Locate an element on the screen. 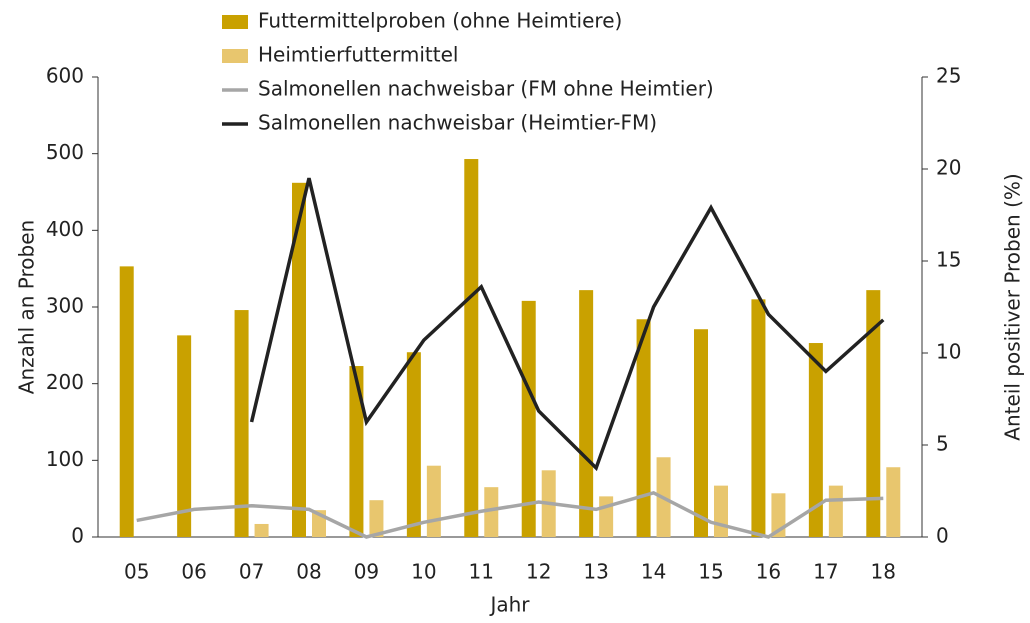 Image resolution: width=1030 pixels, height=623 pixels. x-tick-label: 12 is located at coordinates (538, 572).